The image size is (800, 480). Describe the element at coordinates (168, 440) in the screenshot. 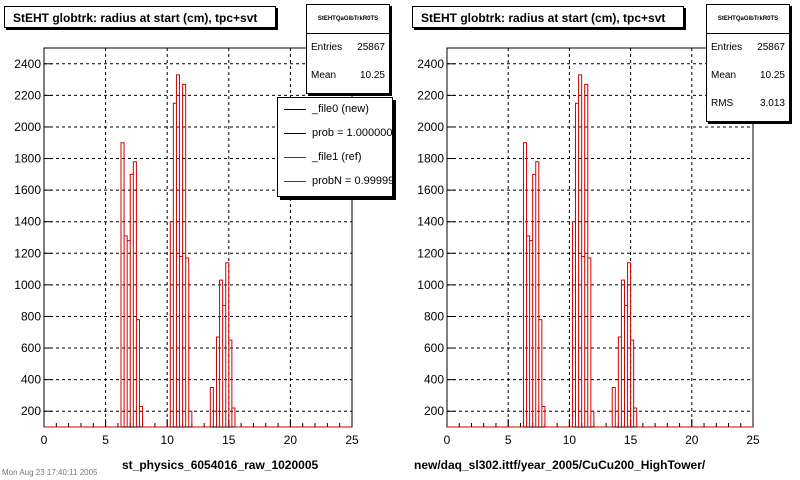

I see `left-x-tick-label: 10` at that location.